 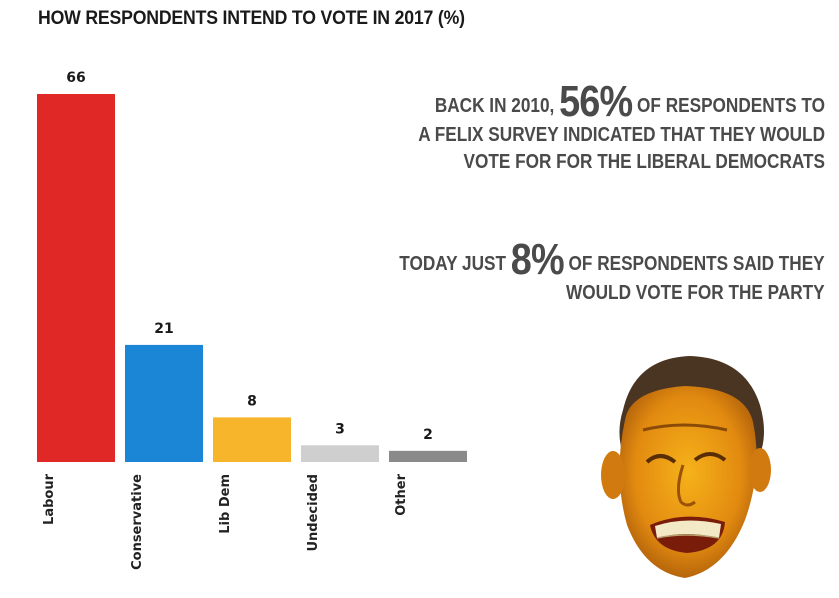 I want to click on value-label-conservative: 21, so click(x=163, y=329).